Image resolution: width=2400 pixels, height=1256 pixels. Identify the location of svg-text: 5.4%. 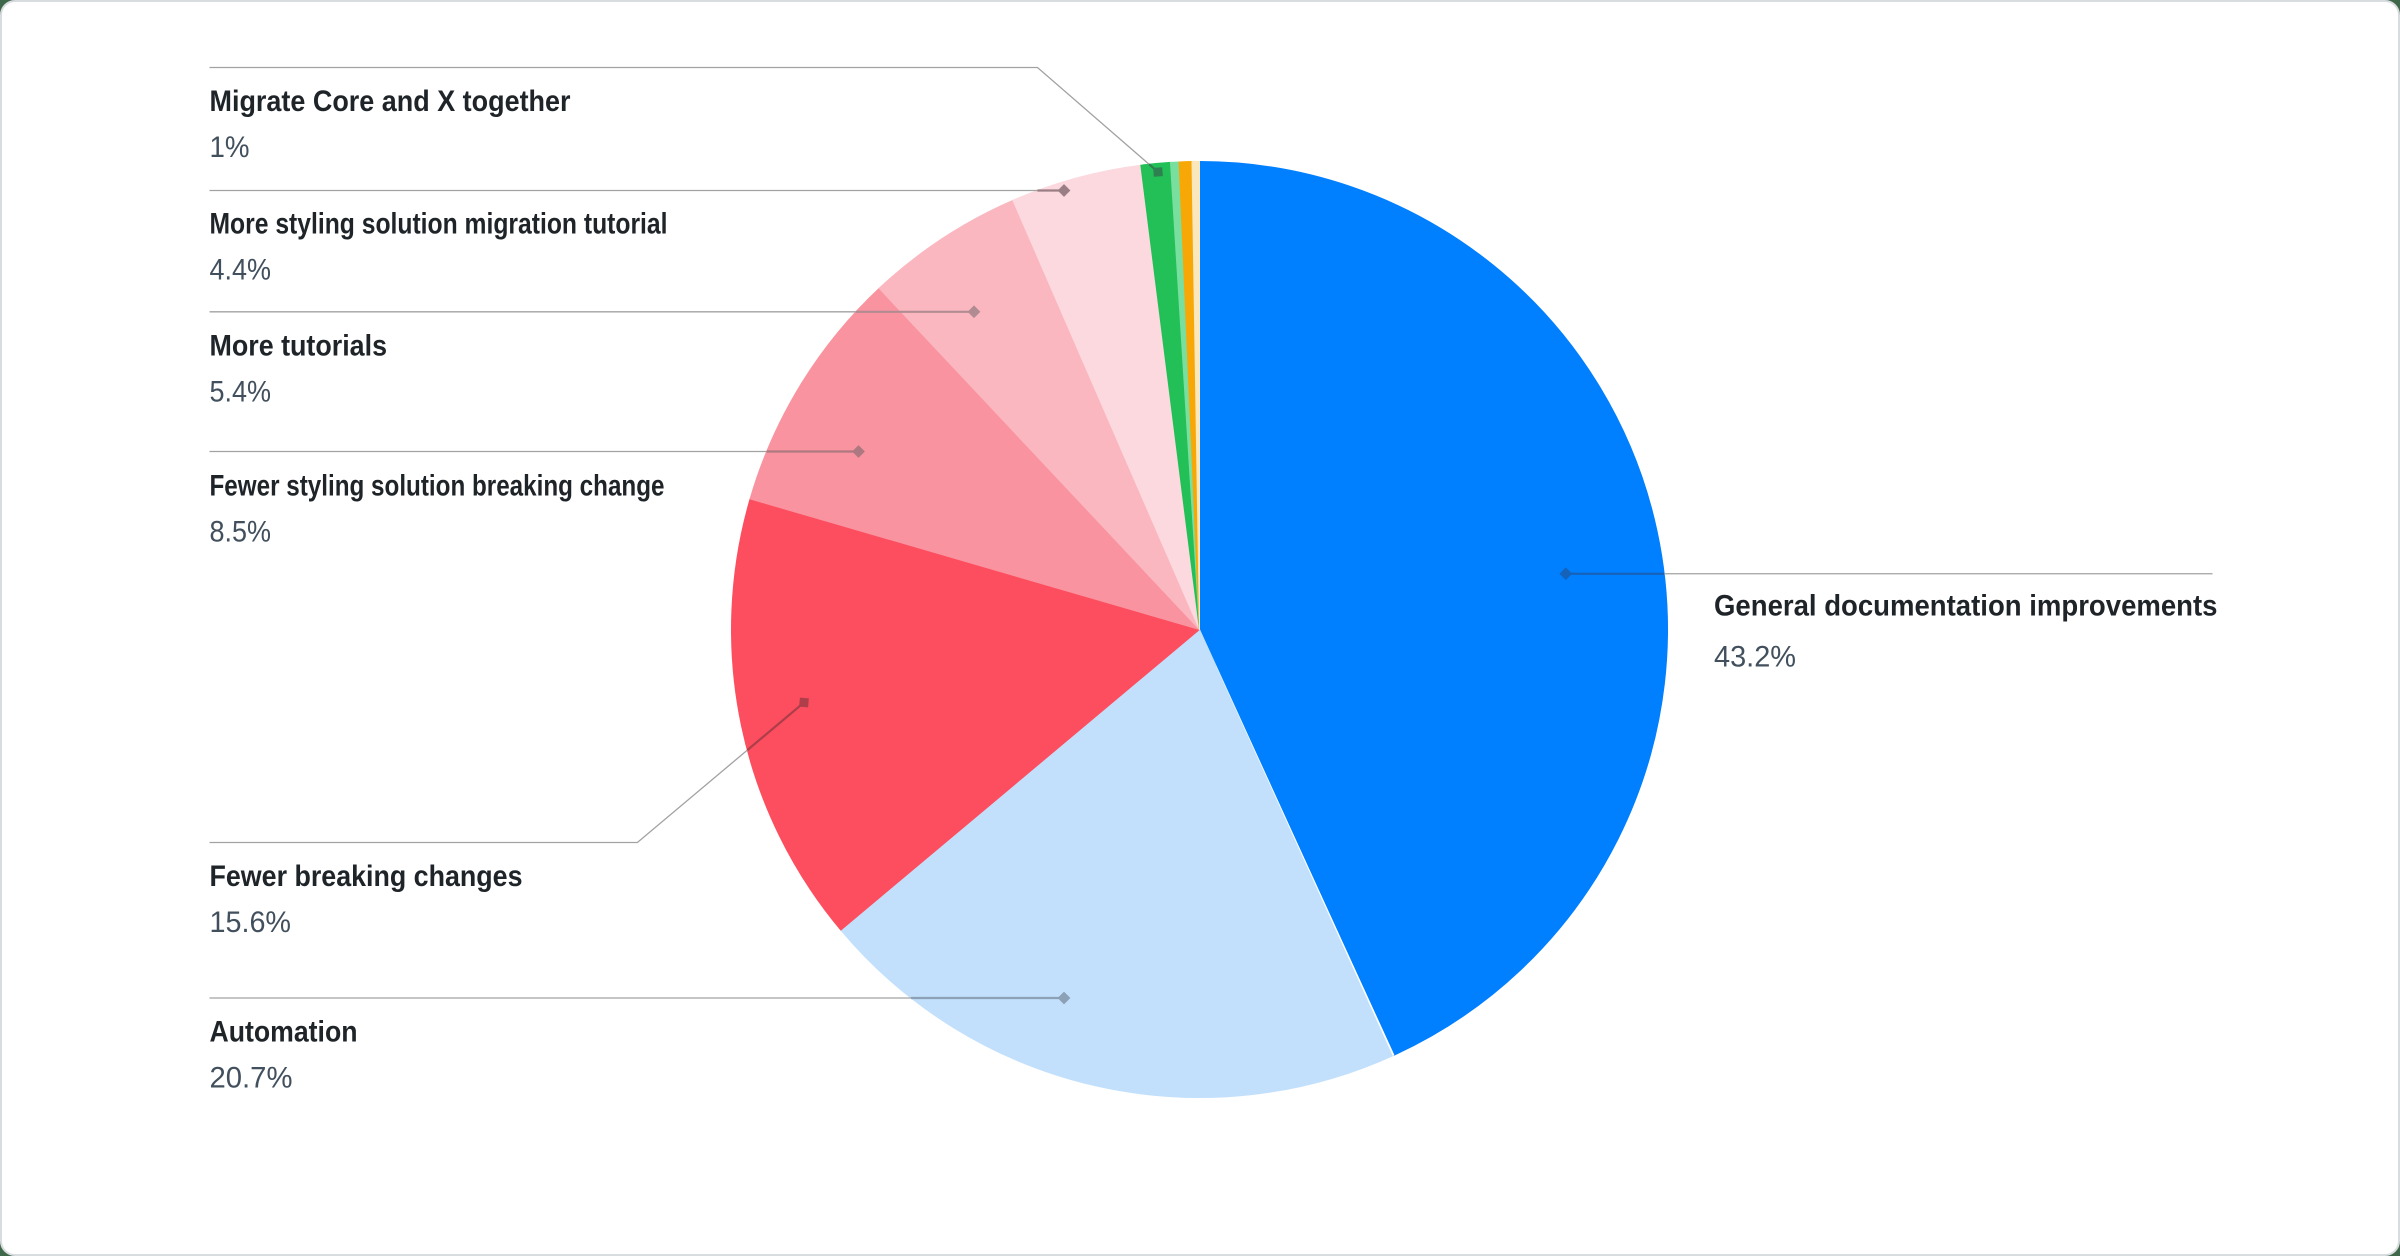
(241, 392).